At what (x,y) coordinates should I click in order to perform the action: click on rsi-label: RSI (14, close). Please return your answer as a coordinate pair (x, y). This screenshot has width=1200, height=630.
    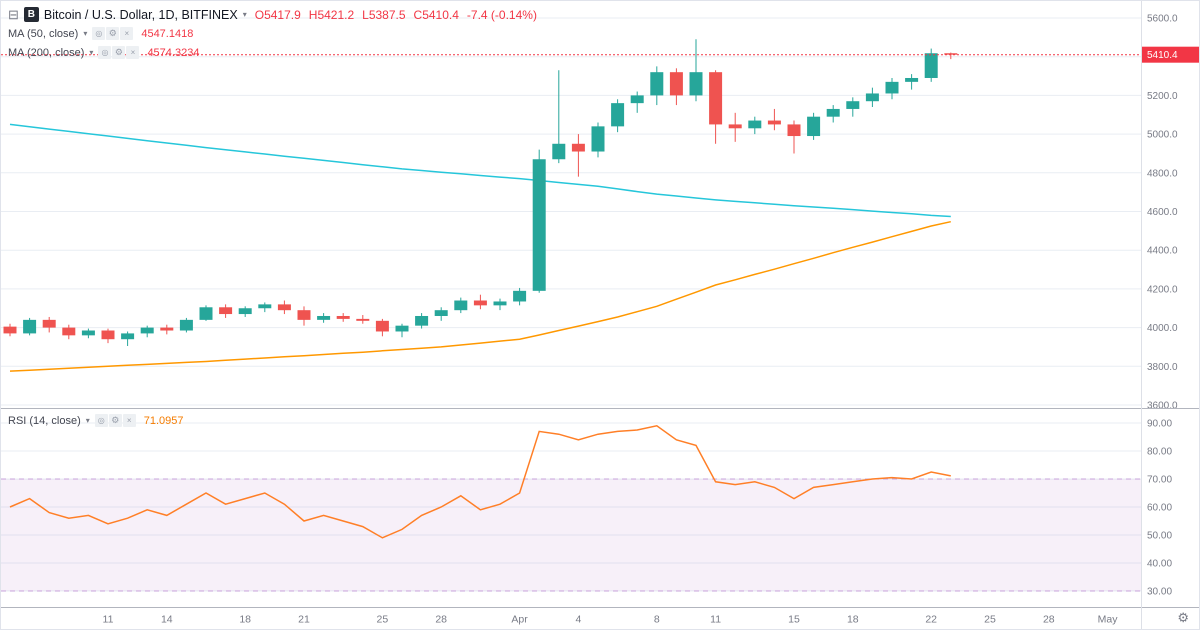
    Looking at the image, I should click on (44, 420).